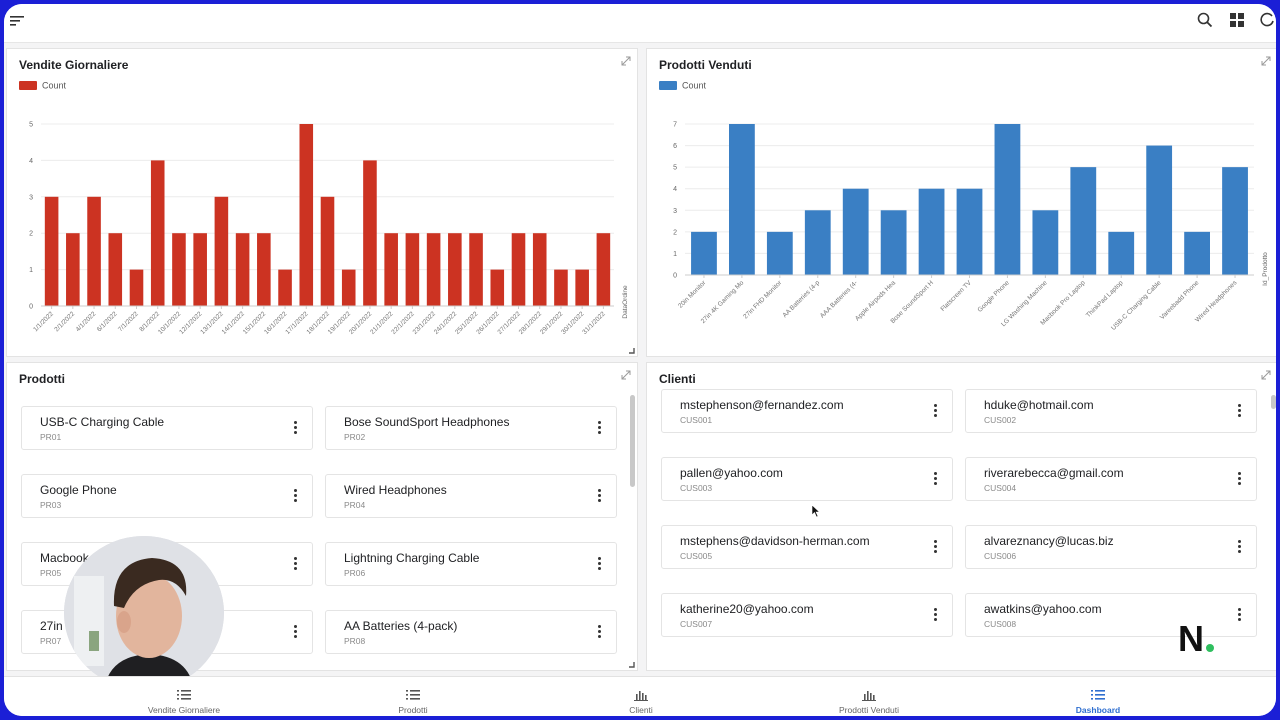 This screenshot has height=720, width=1280. Describe the element at coordinates (18, 21) in the screenshot. I see `menu-icon` at that location.